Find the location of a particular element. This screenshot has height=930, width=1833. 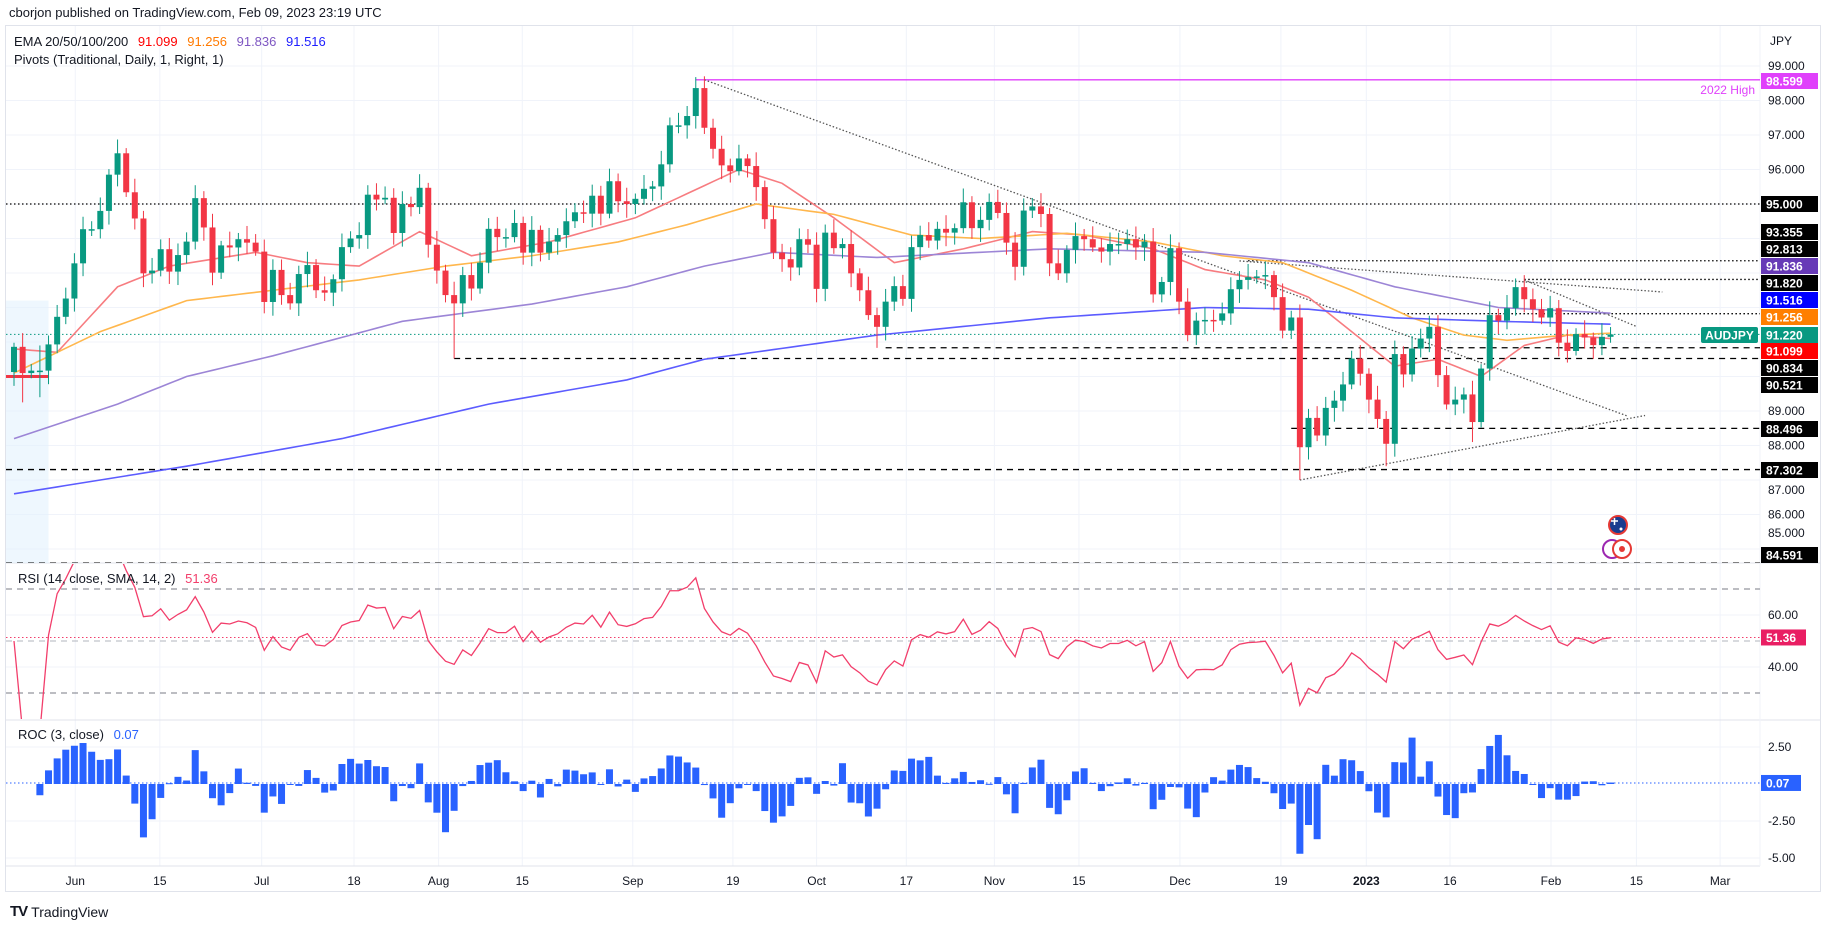

price-level-badge: 87.302 is located at coordinates (1789, 470).